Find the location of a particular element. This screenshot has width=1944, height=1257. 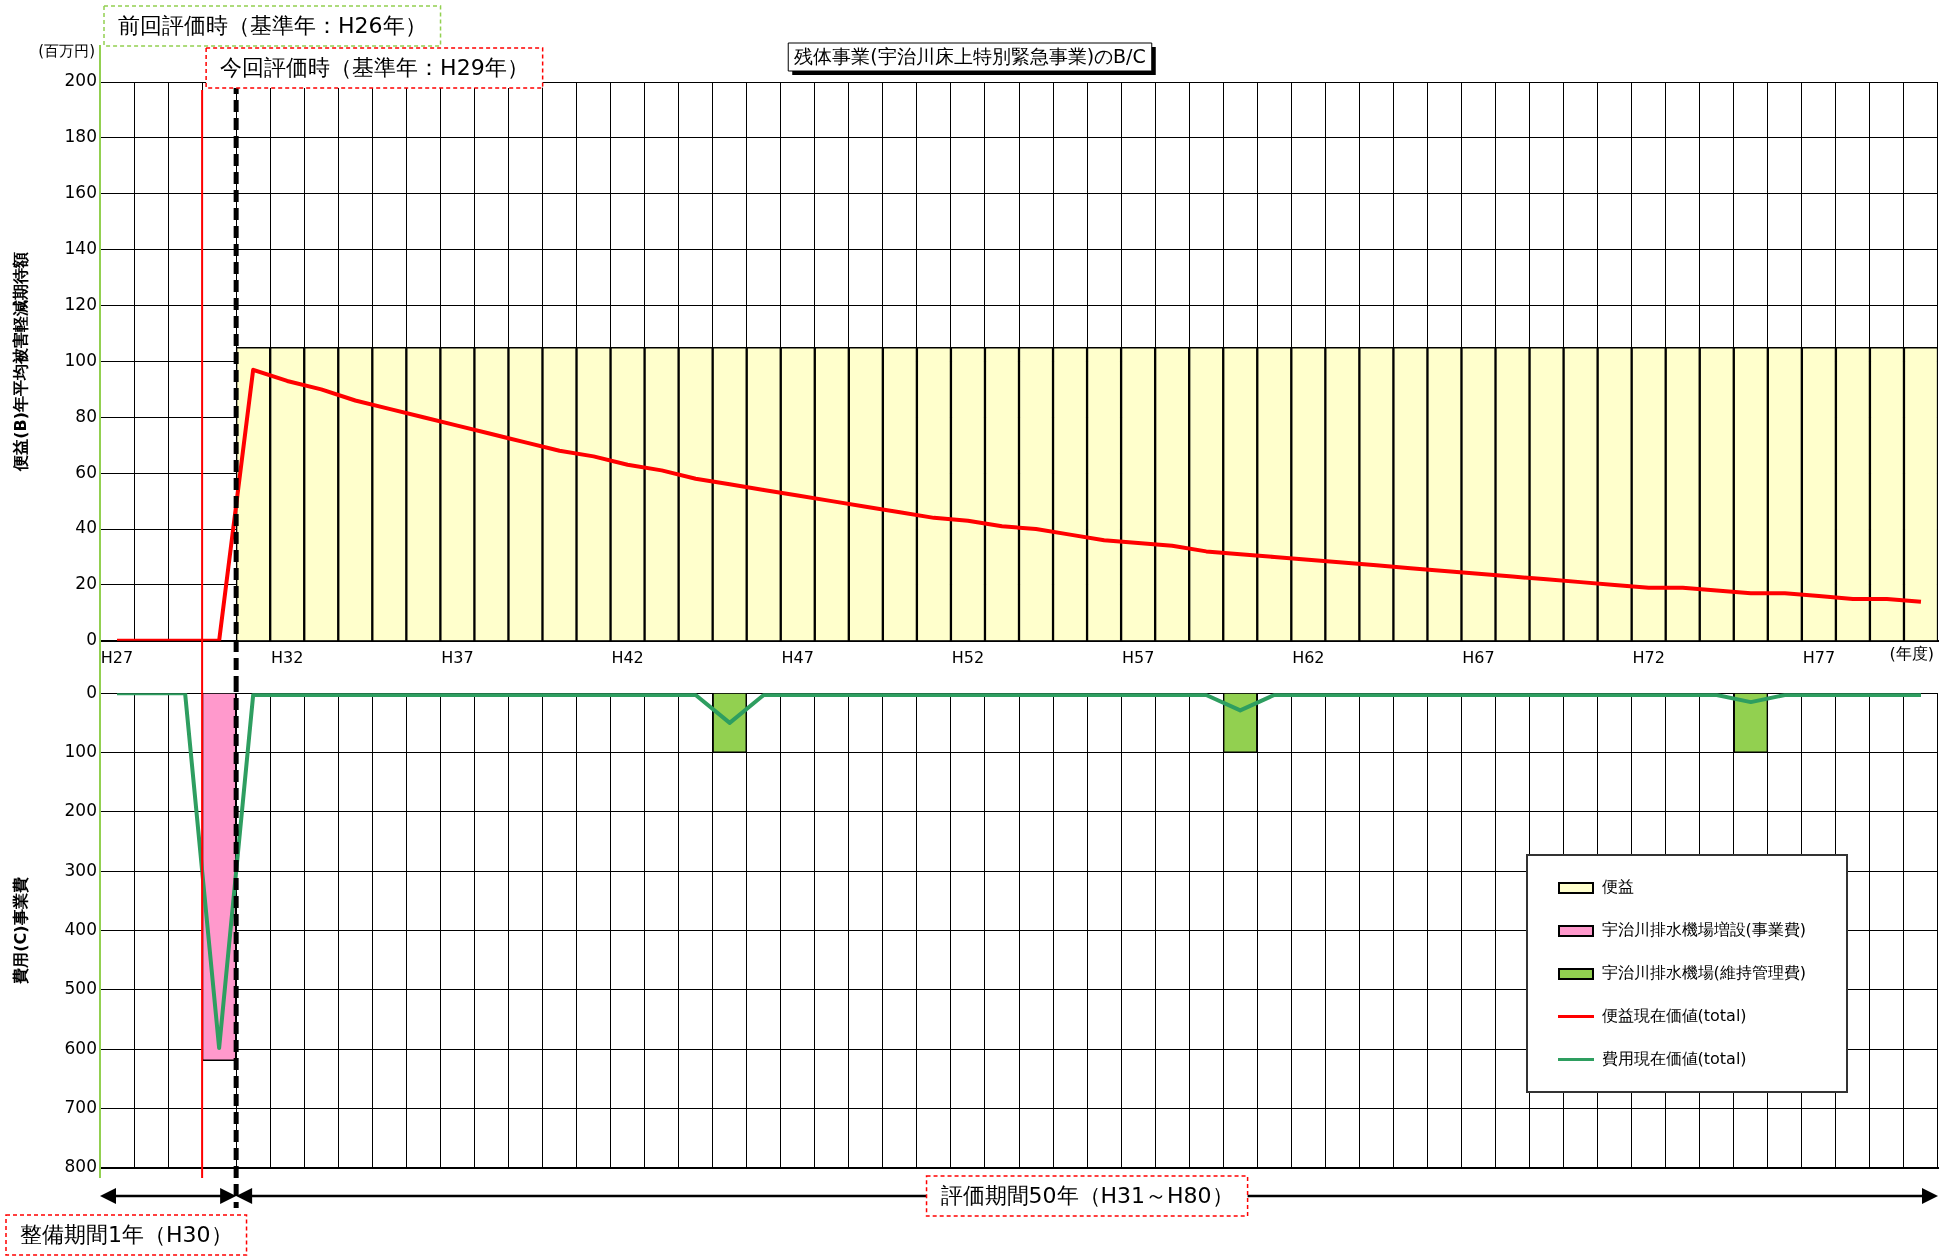

legend-label: 便益現在価値(total) is located at coordinates (1674, 1016).